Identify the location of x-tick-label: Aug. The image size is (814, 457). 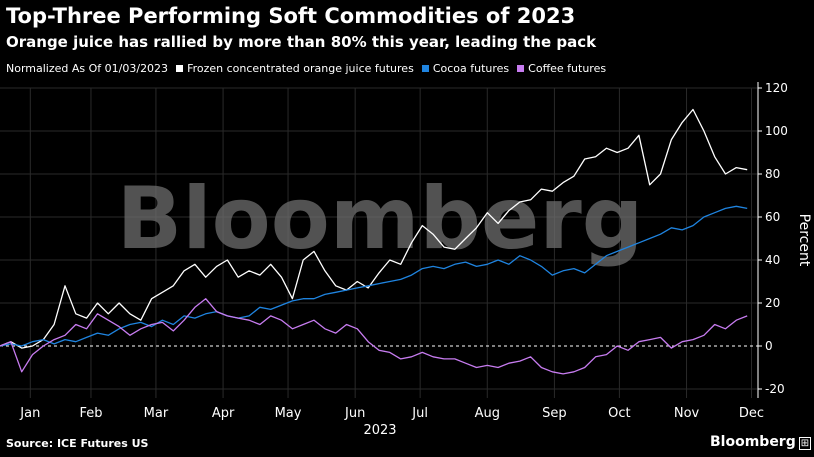
(487, 413).